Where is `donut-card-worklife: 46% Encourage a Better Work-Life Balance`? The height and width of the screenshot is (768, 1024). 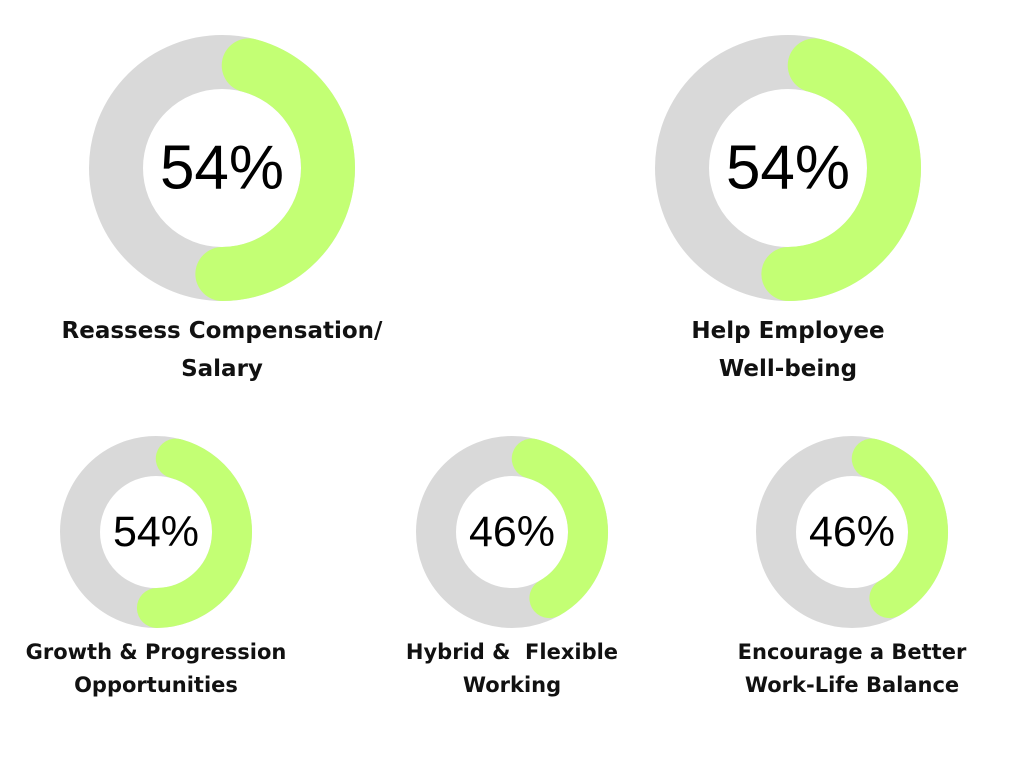 donut-card-worklife: 46% Encourage a Better Work-Life Balance is located at coordinates (852, 571).